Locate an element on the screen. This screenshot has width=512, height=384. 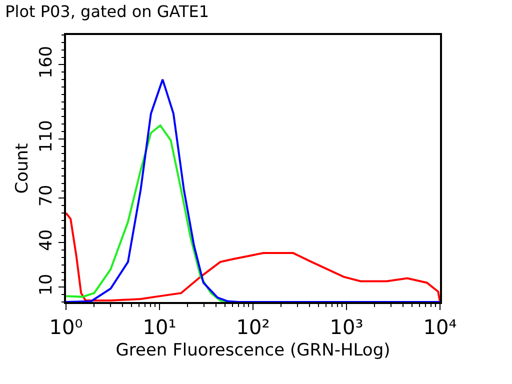
y-tick-label: 40 is located at coordinates (46, 240).